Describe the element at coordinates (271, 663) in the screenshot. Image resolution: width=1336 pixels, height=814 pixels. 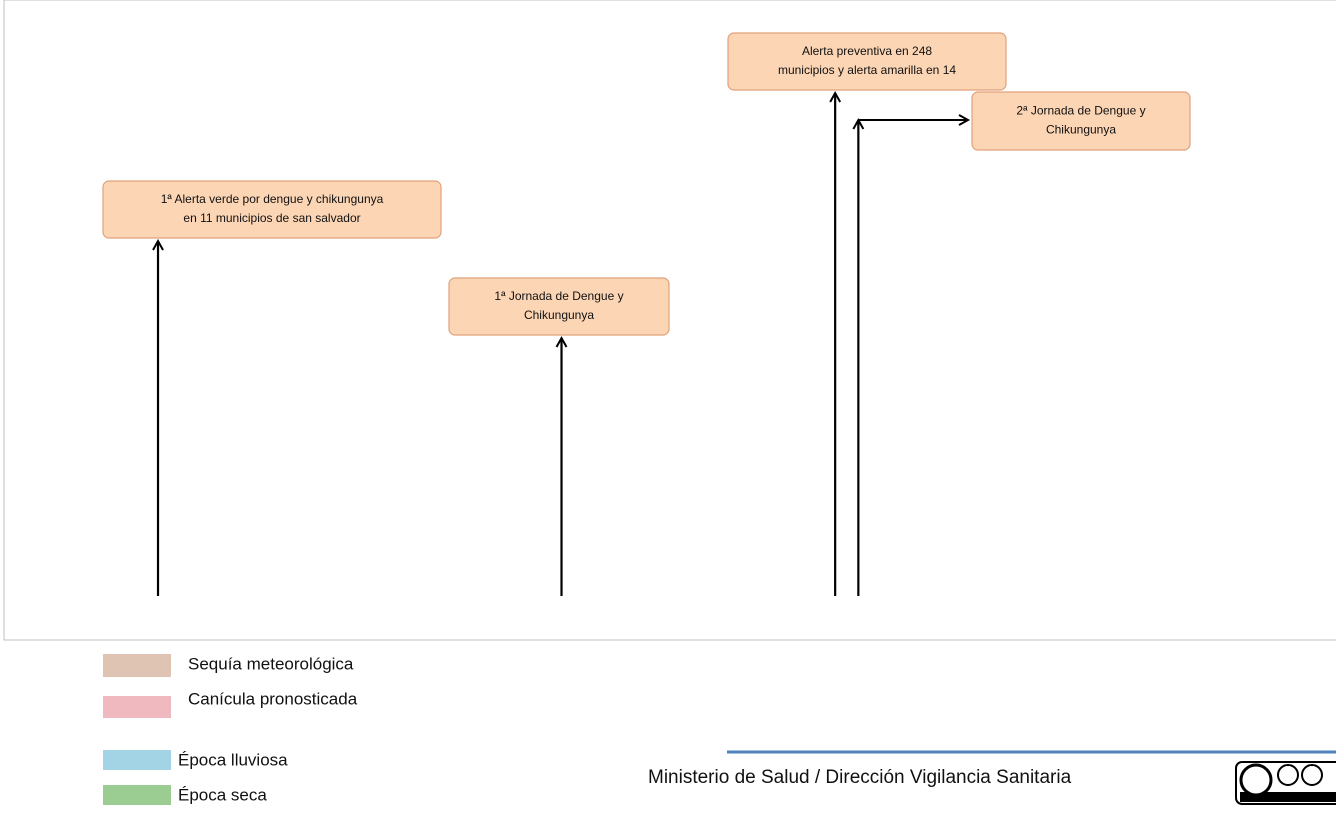
I see `band-legend-label: Sequía meteorológica` at that location.